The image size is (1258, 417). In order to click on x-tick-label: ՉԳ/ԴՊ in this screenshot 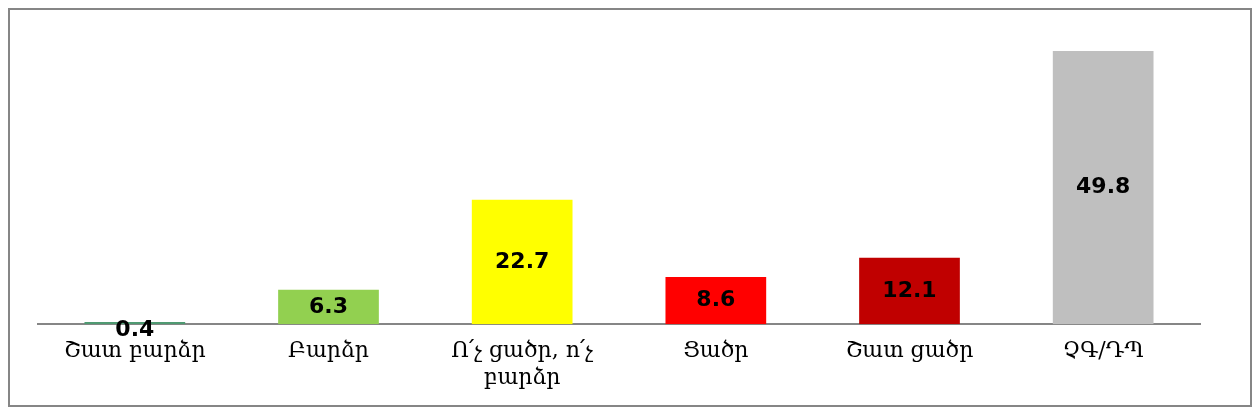, I will do `click(1103, 350)`.